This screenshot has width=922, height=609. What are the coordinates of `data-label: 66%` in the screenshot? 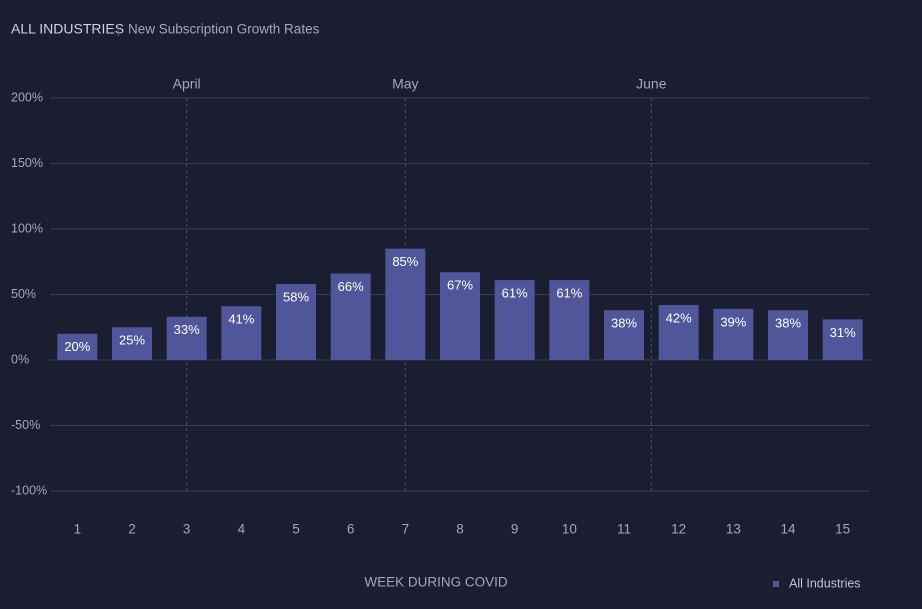 It's located at (351, 286).